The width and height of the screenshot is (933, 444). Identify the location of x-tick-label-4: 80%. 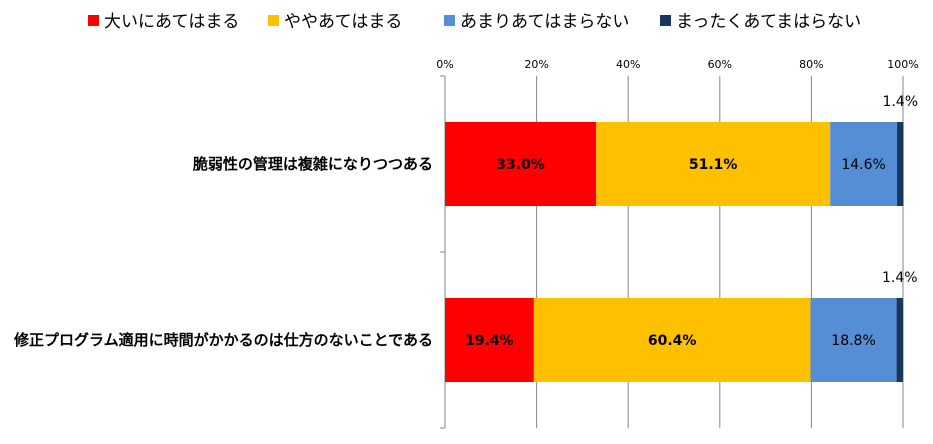
(811, 64).